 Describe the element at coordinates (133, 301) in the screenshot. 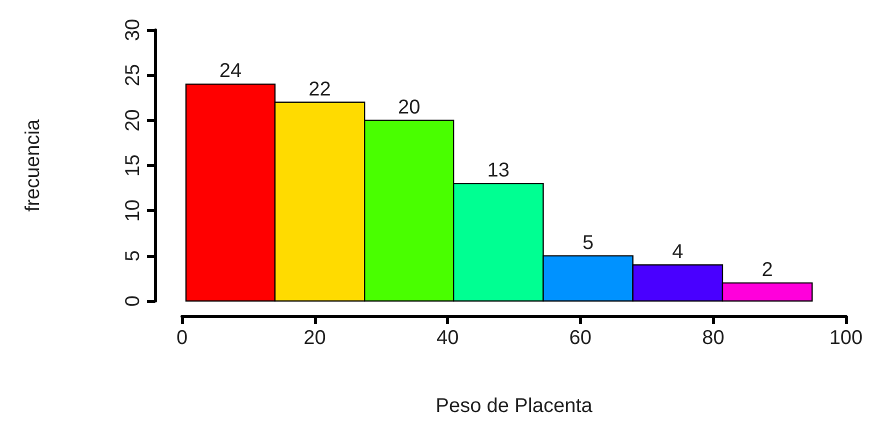

I see `y-tick-label: 0` at that location.